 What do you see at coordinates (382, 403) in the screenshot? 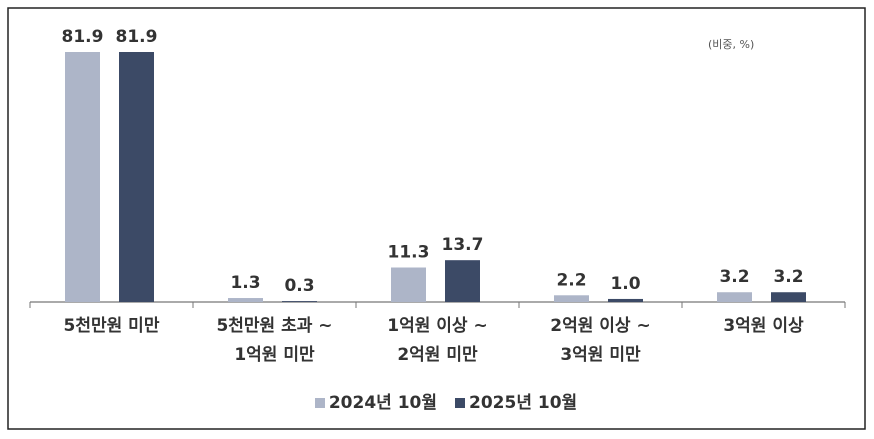
I see `legend-label: 2024년 10월` at bounding box center [382, 403].